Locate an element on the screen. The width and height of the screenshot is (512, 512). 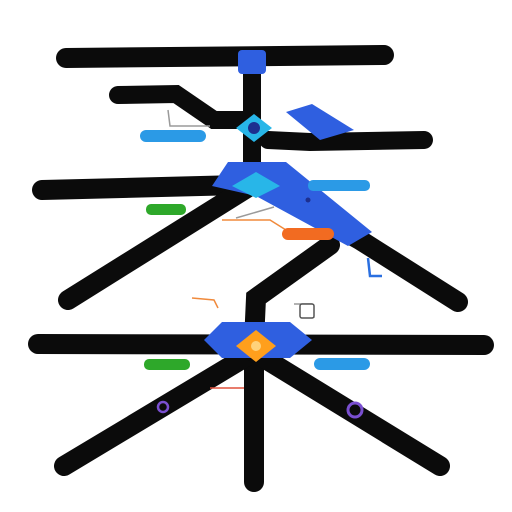
orange-wire-middle is located at coordinates (254, 225).